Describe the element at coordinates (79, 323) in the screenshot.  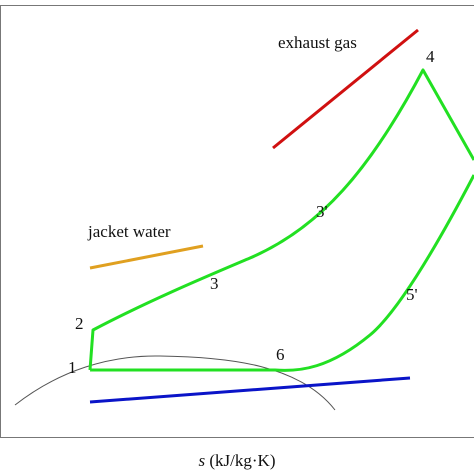
I see `point-label: 2` at that location.